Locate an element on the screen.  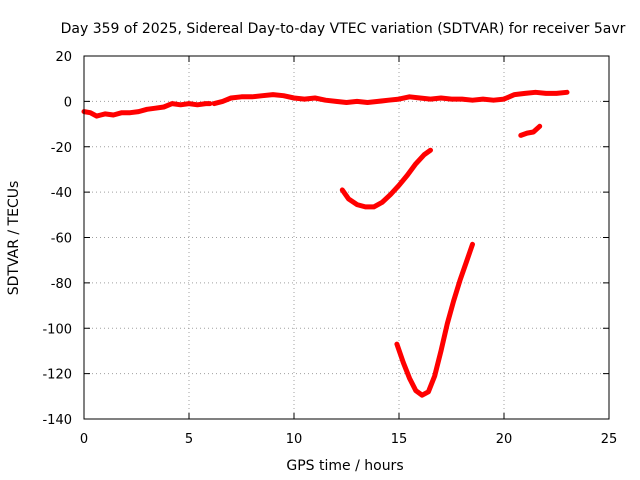
x-tick-label: 10 is located at coordinates (294, 439).